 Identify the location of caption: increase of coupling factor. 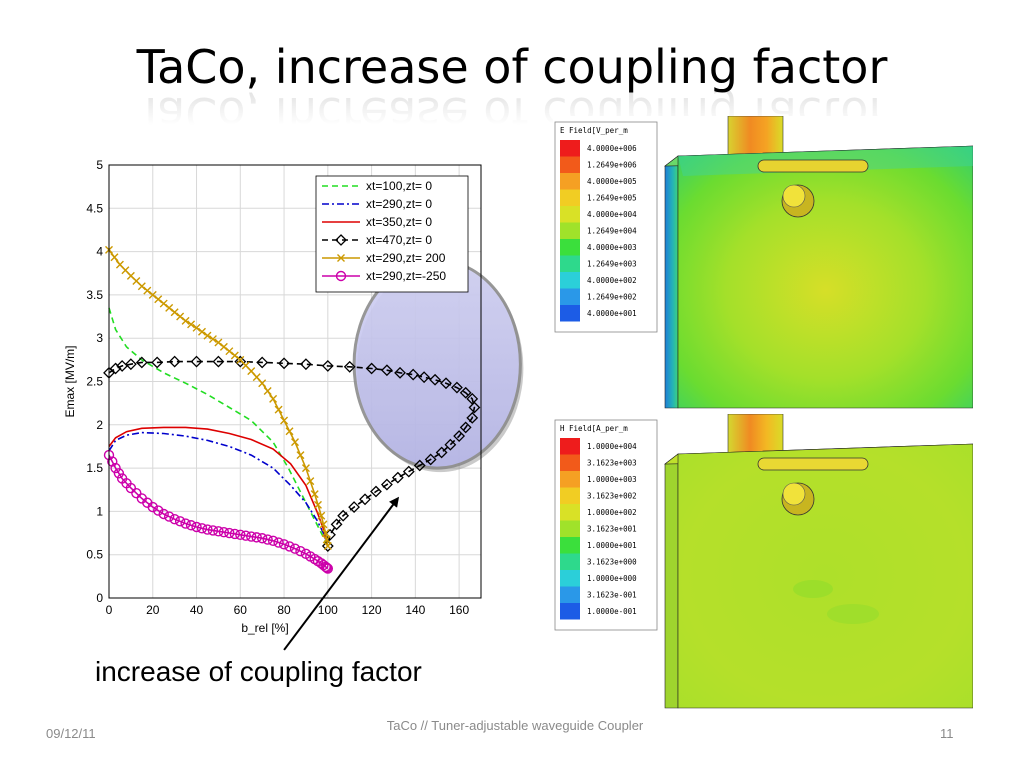
(258, 671).